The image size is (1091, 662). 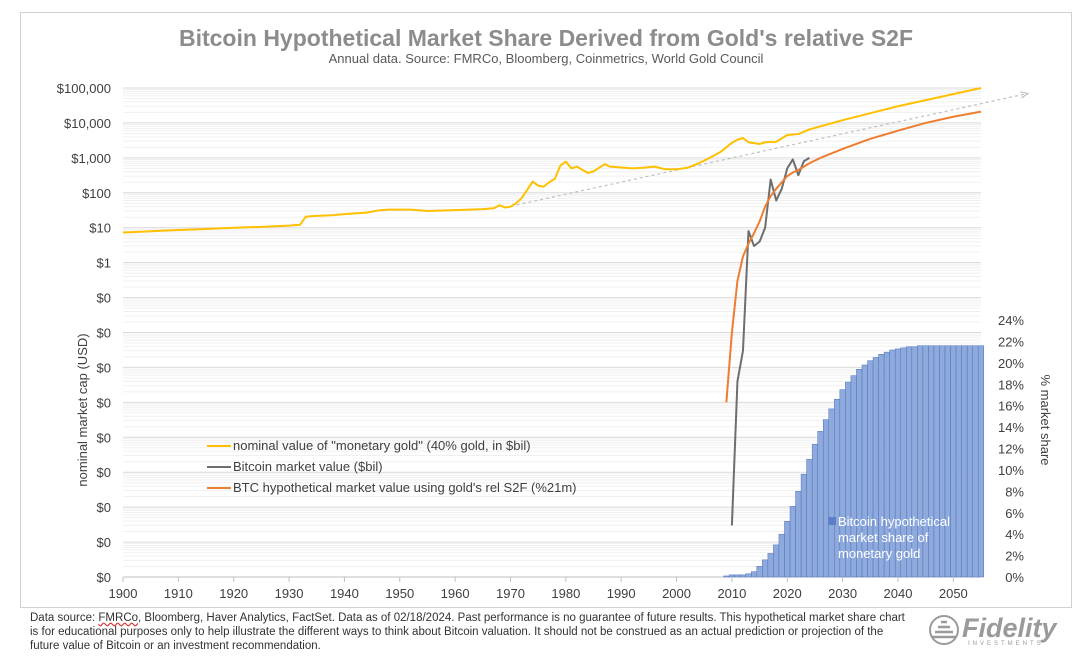 What do you see at coordinates (399, 593) in the screenshot?
I see `x-tick-label: 1950` at bounding box center [399, 593].